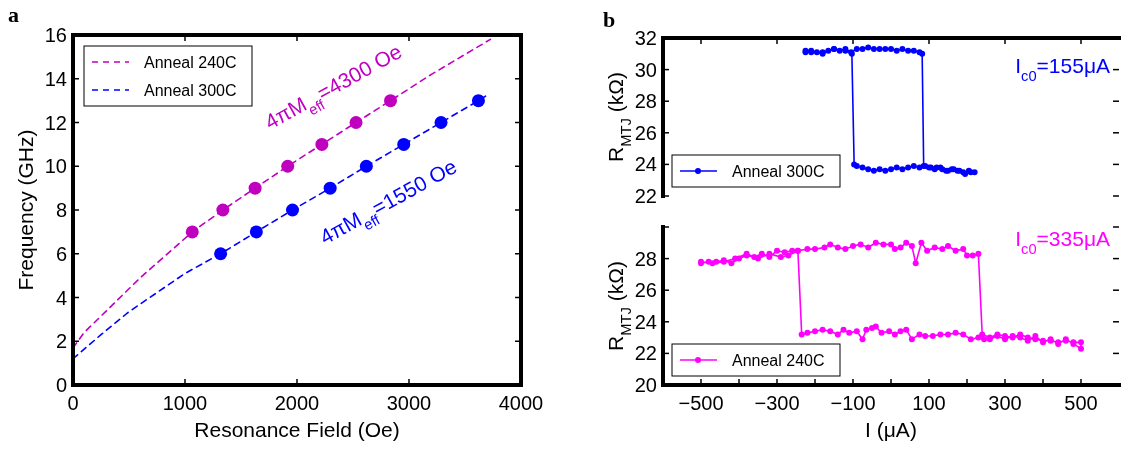 The width and height of the screenshot is (1122, 458). I want to click on y-tick-label: 8, so click(61, 210).